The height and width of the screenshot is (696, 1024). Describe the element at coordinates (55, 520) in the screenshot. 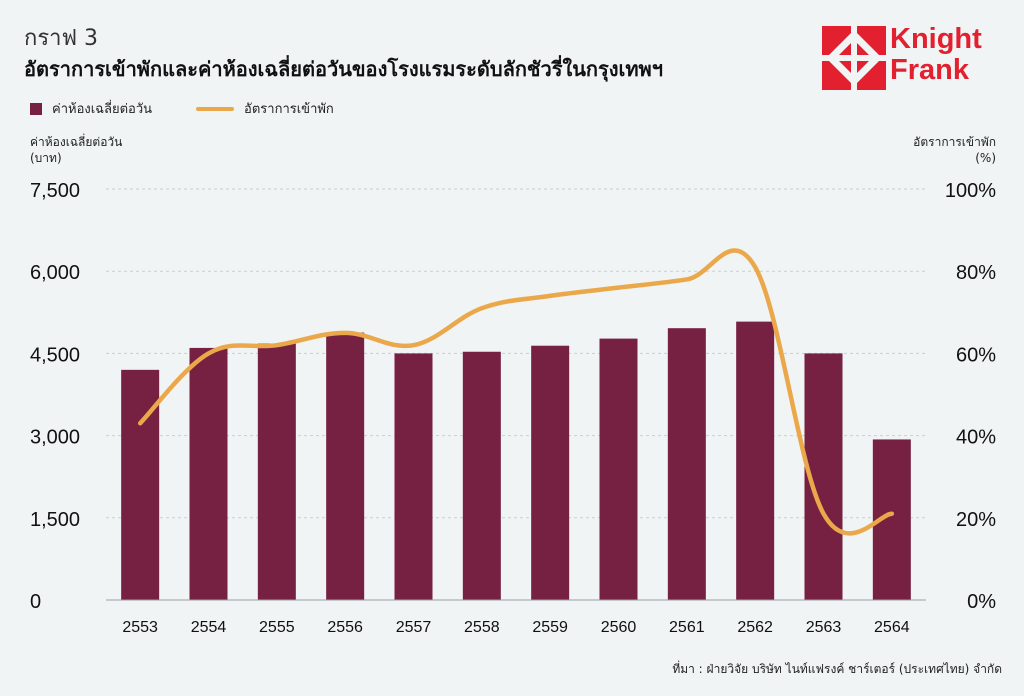

I see `left-tick-label: 1,500` at that location.